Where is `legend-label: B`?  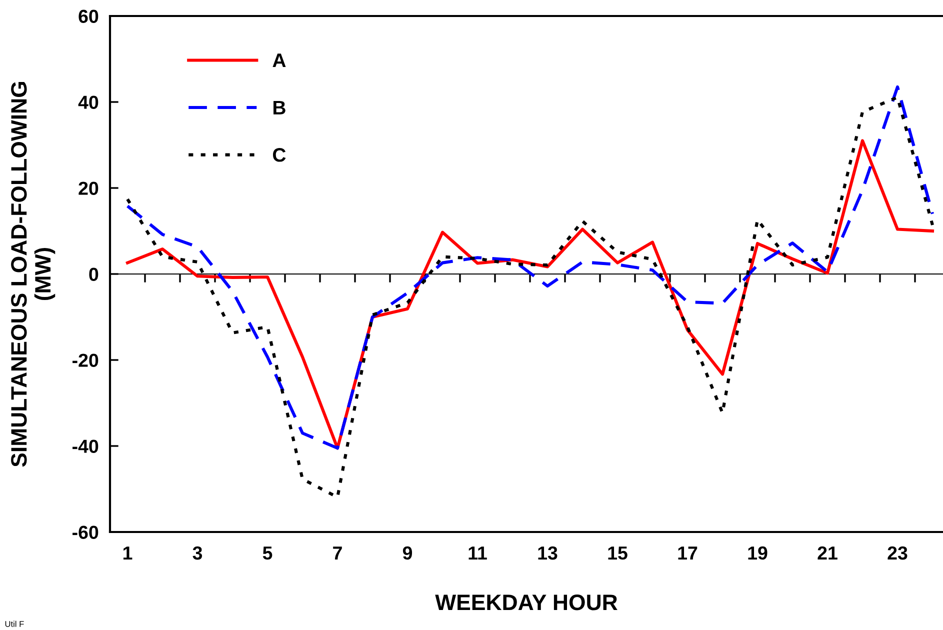 legend-label: B is located at coordinates (280, 107).